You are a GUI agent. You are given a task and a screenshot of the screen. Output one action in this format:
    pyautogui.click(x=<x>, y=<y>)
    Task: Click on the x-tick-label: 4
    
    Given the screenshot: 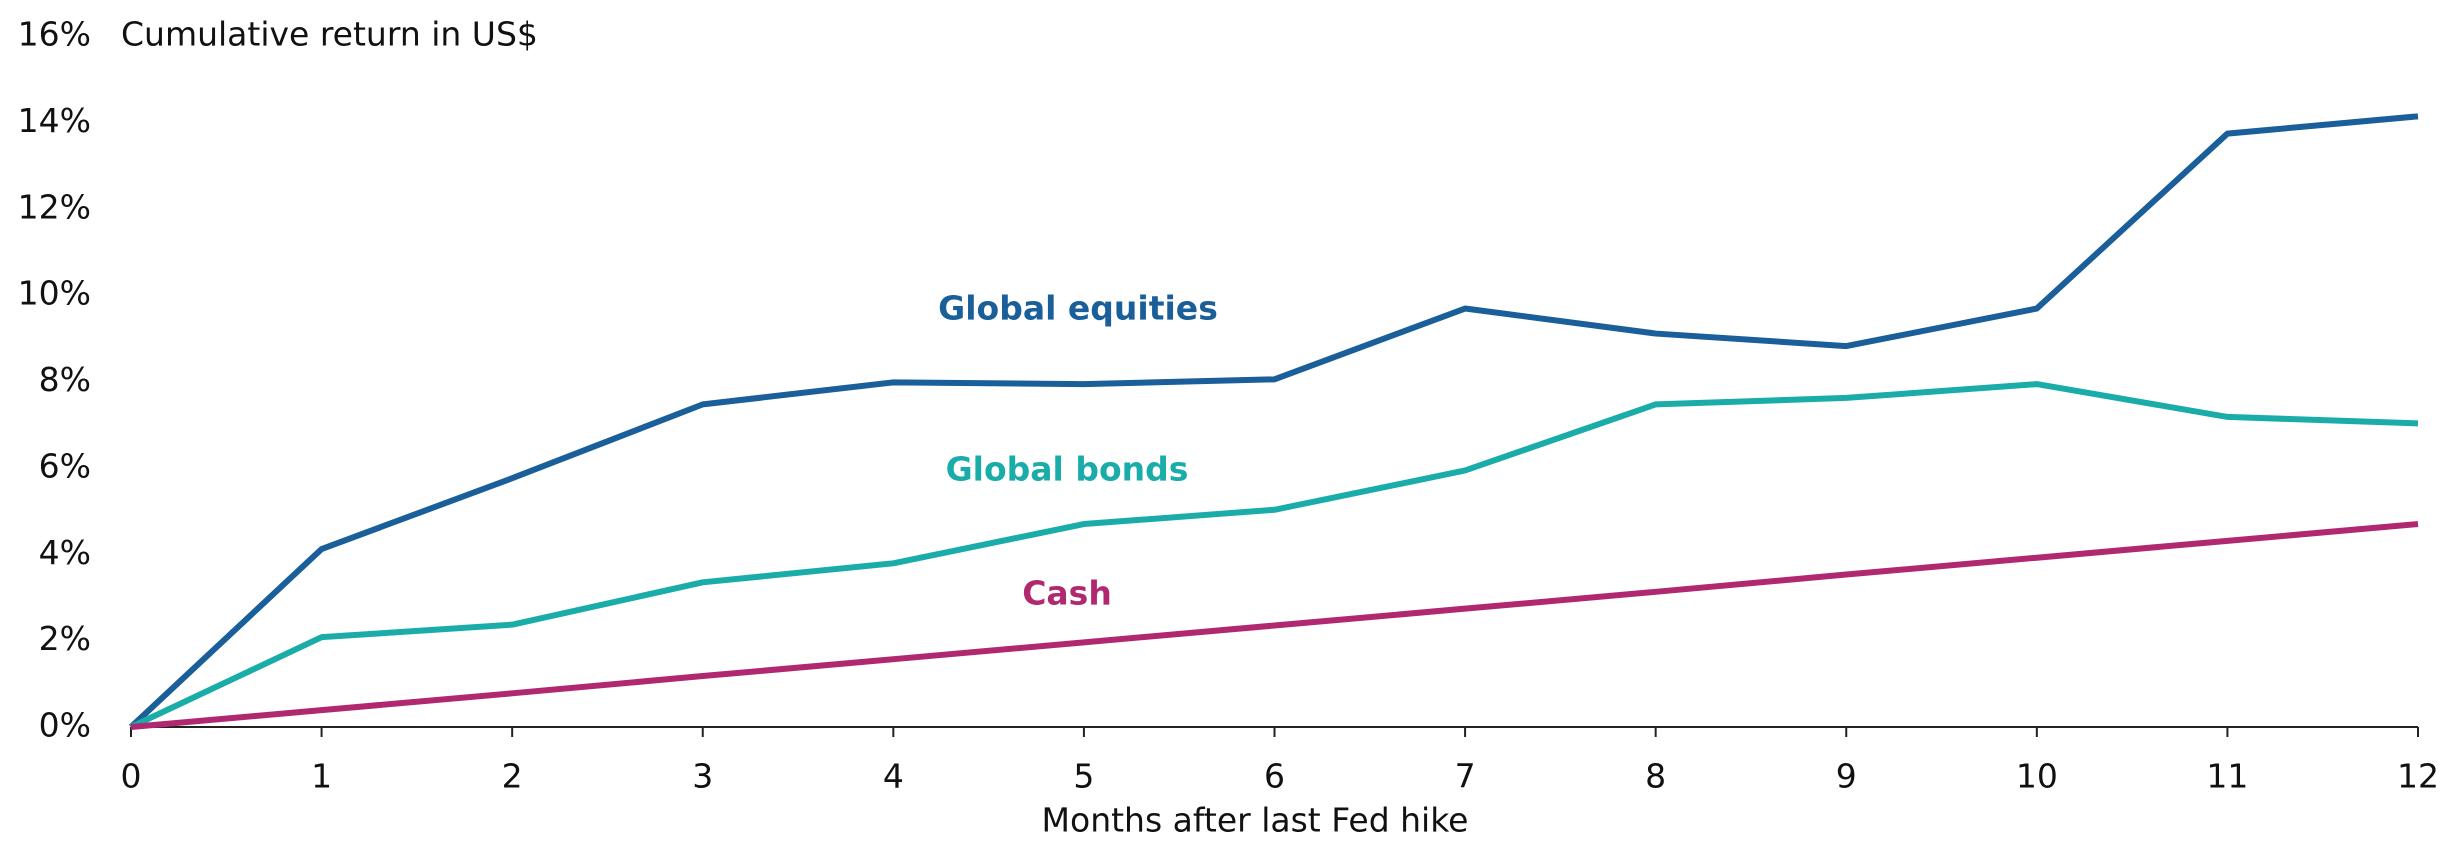 What is the action you would take?
    pyautogui.click(x=893, y=776)
    